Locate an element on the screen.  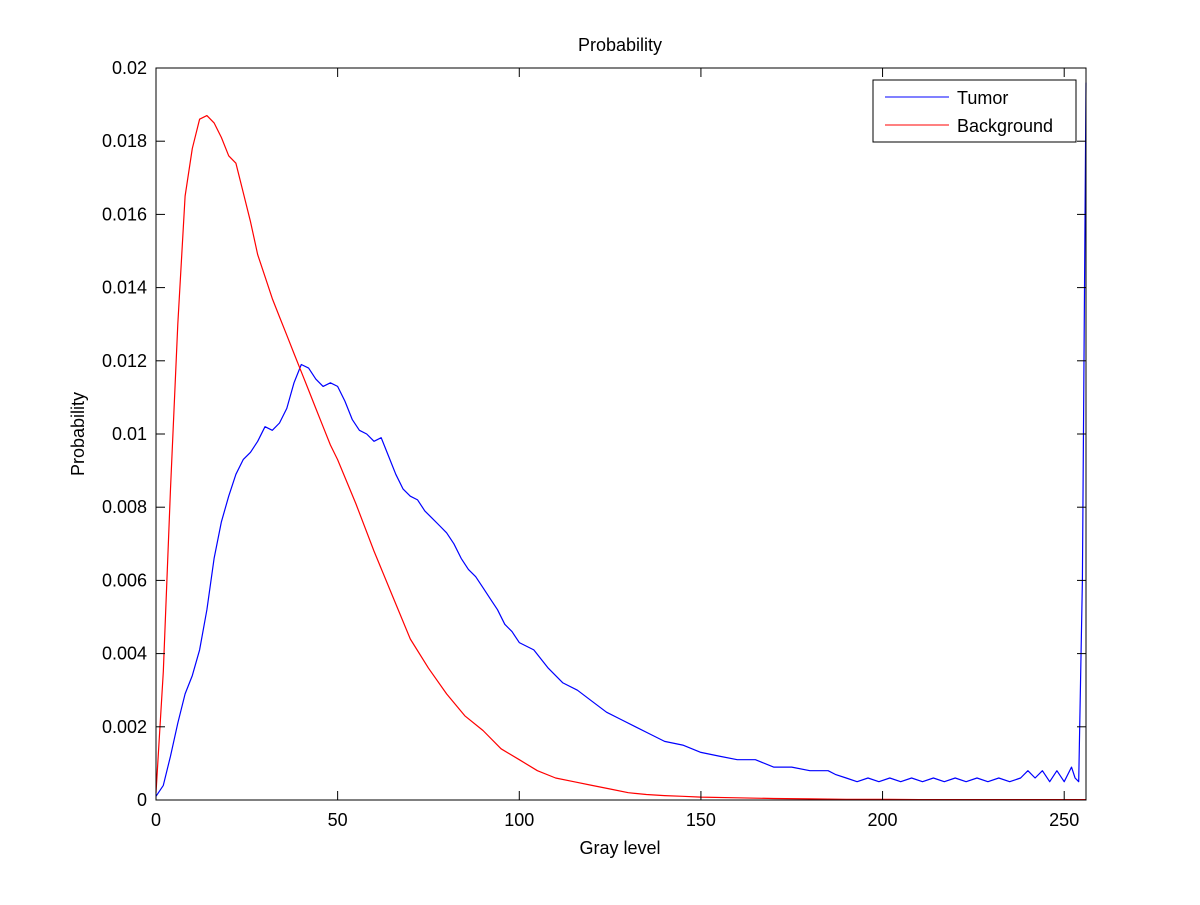
y-tick-label: 0.008 is located at coordinates (124, 507).